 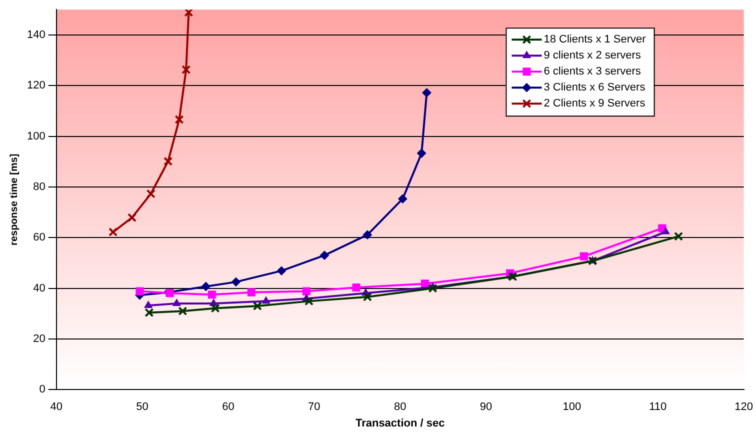 I want to click on x-tick-label: 60, so click(x=228, y=407).